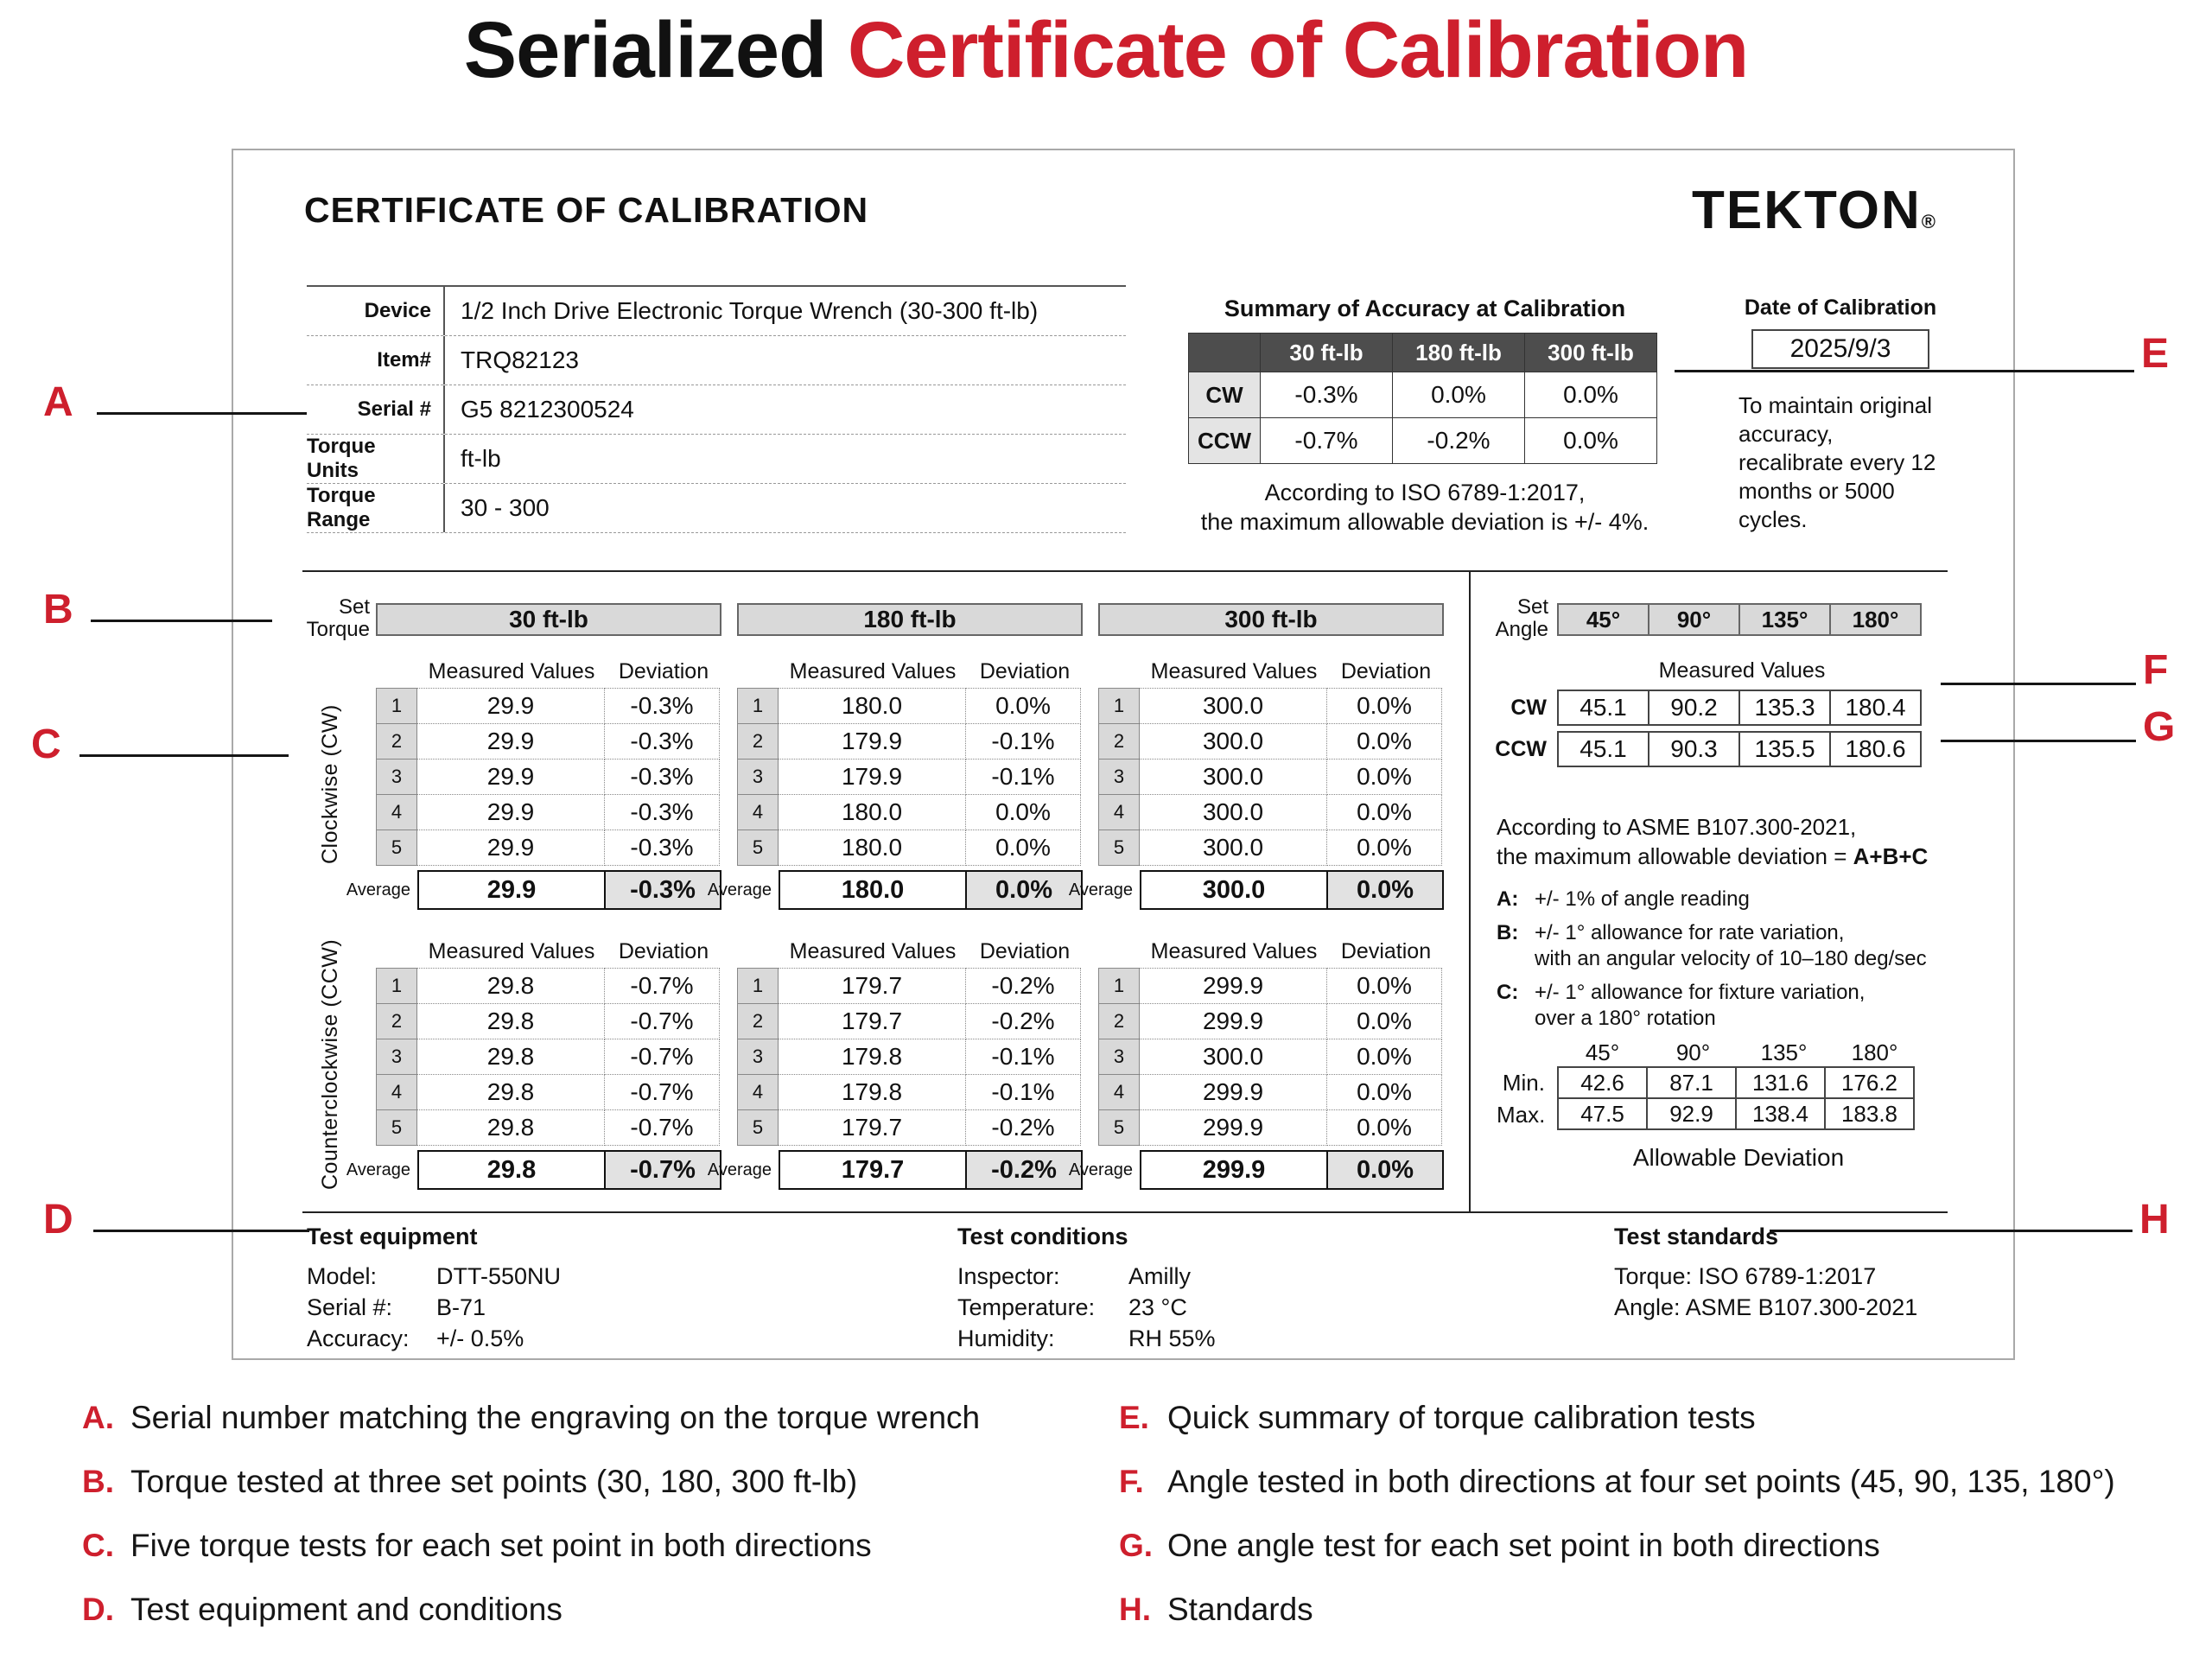 Image resolution: width=2212 pixels, height=1659 pixels. I want to click on field-label: Serial #:, so click(350, 1307).